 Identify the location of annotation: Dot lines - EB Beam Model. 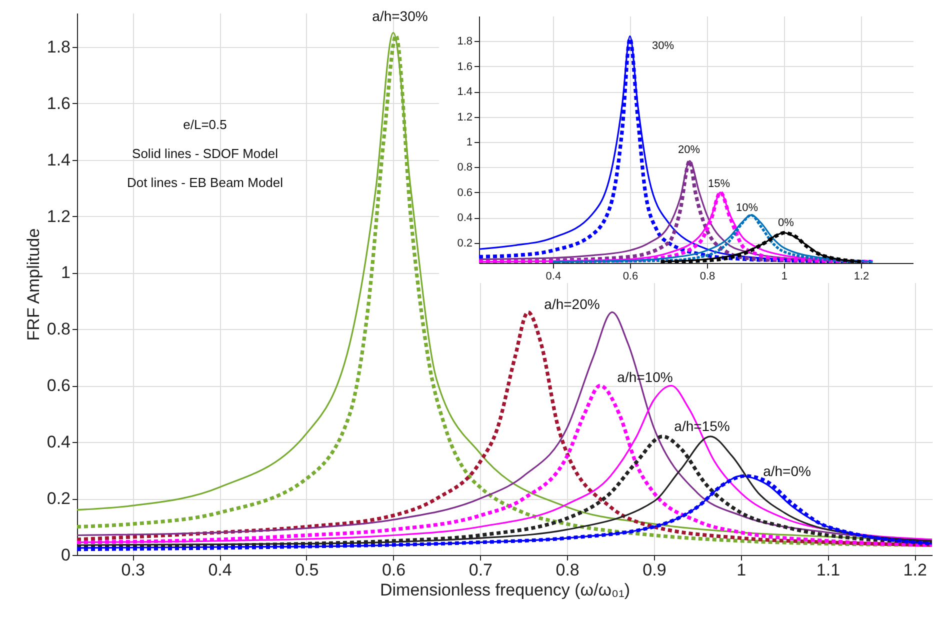
(205, 182).